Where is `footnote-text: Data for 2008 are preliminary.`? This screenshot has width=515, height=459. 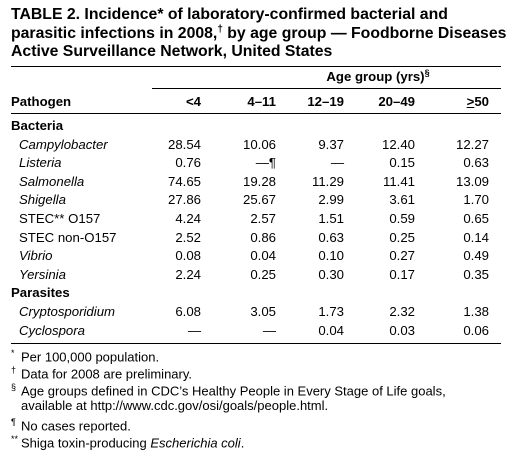
footnote-text: Data for 2008 are preliminary. is located at coordinates (107, 374).